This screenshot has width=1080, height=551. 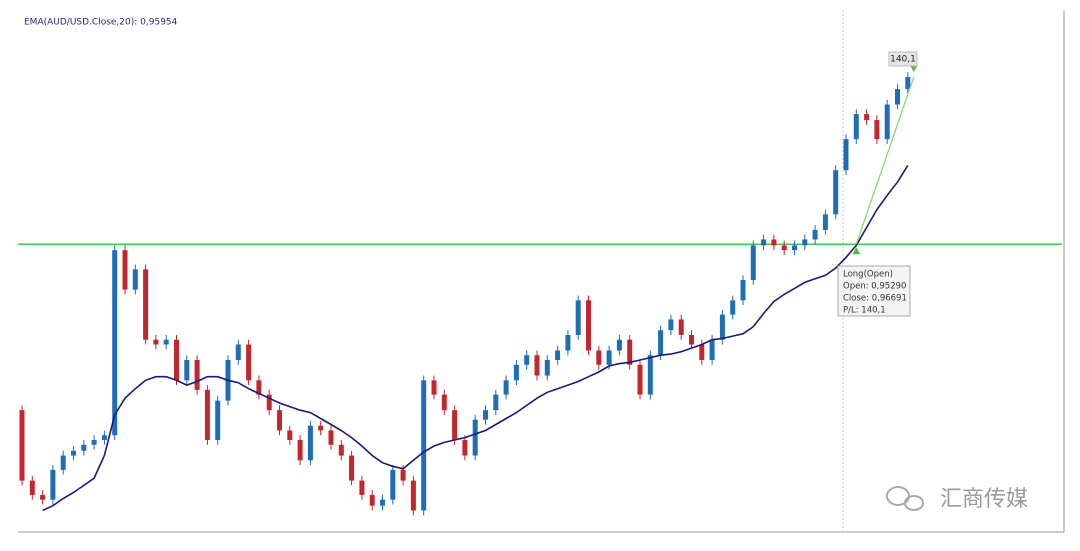 What do you see at coordinates (101, 23) in the screenshot?
I see `indicator-label: EMA(AUD/USD.Close,20): 0,95954` at bounding box center [101, 23].